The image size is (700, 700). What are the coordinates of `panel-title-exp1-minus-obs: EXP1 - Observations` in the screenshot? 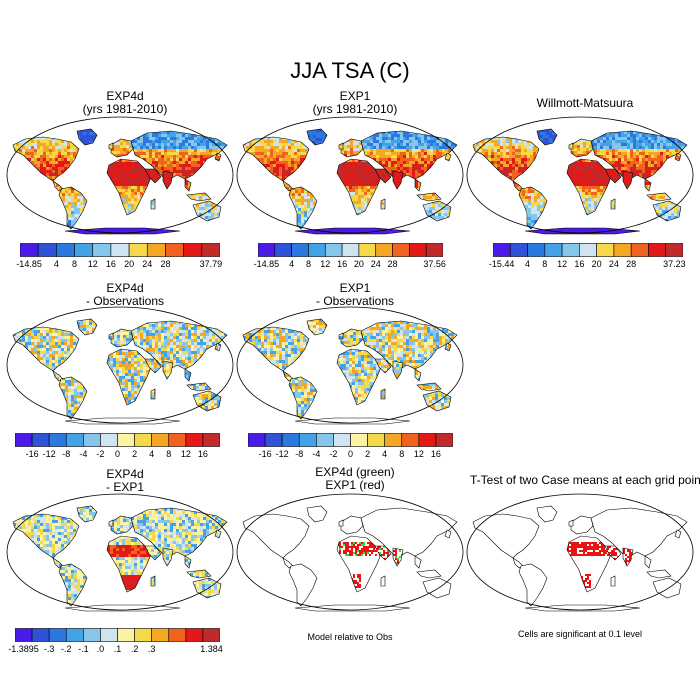 It's located at (355, 295).